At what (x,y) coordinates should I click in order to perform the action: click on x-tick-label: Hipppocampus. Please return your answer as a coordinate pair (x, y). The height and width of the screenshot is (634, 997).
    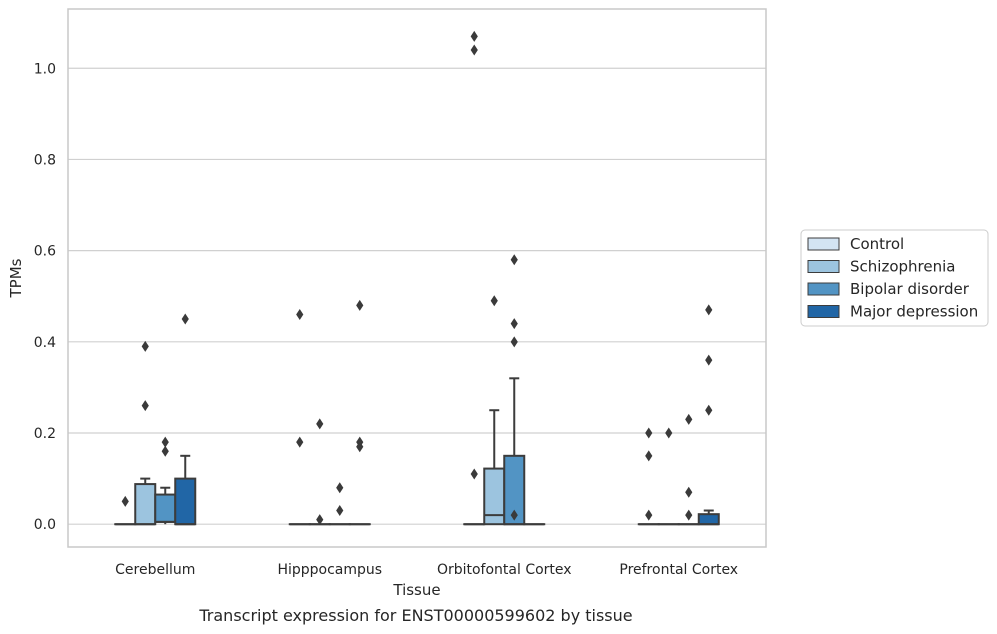
    Looking at the image, I should click on (329, 570).